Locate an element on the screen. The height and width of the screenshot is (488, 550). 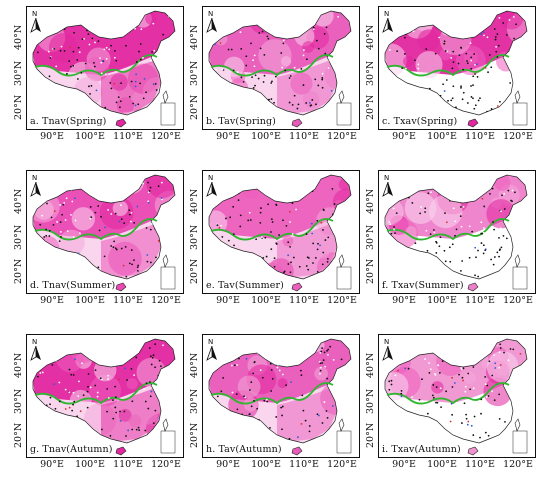
panel-title: h. Tav(Autumn) is located at coordinates (244, 449).